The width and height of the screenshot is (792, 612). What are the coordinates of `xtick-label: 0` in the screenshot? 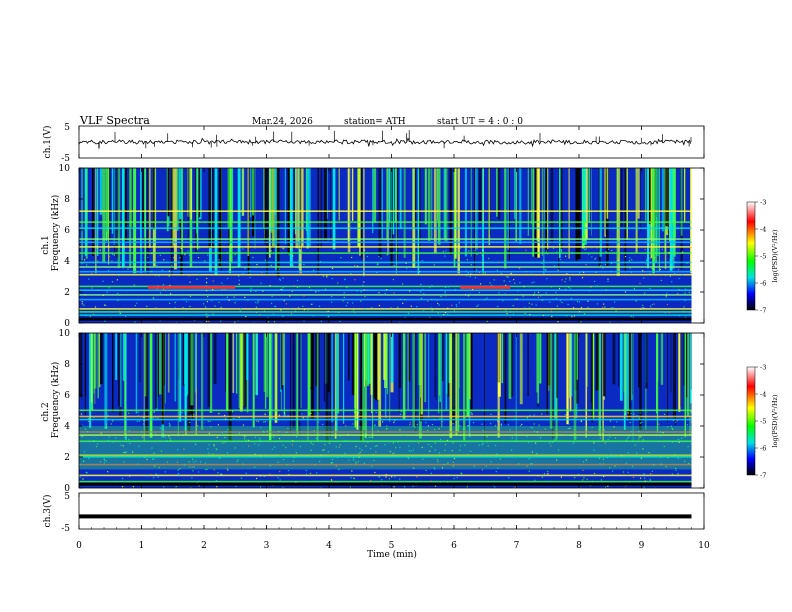 It's located at (79, 546).